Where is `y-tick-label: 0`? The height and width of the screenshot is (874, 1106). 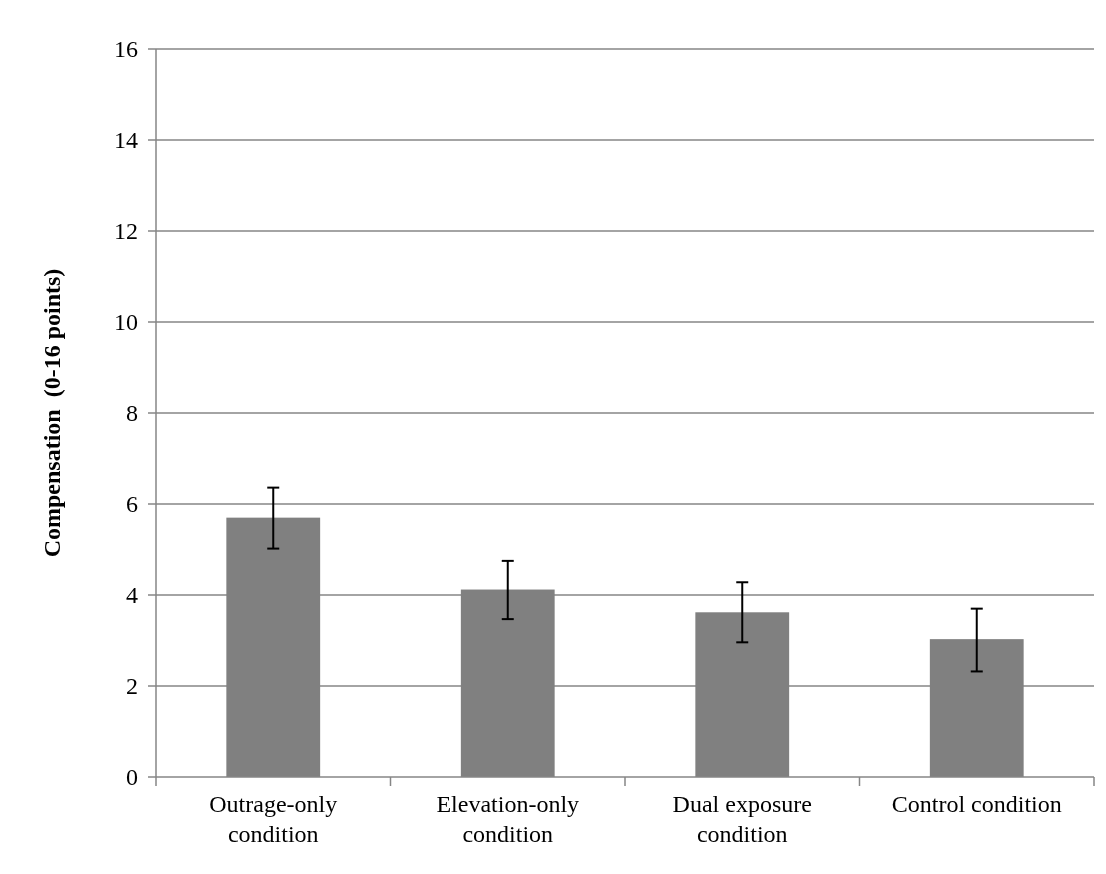
y-tick-label: 0 is located at coordinates (132, 777).